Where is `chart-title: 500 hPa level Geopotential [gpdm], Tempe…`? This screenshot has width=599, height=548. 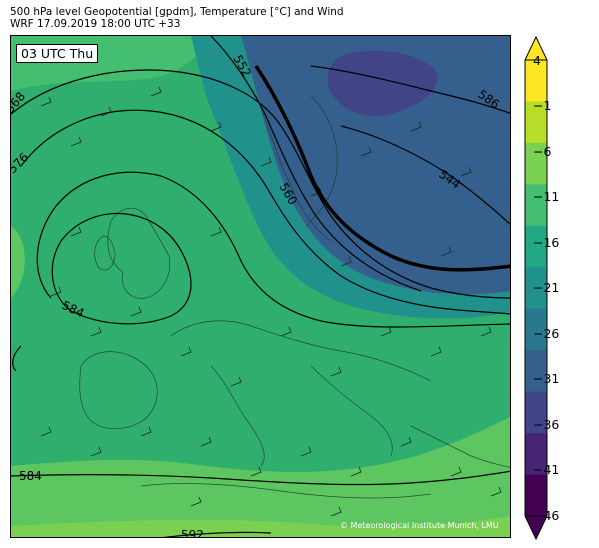 chart-title: 500 hPa level Geopotential [gpdm], Tempe… is located at coordinates (177, 12).